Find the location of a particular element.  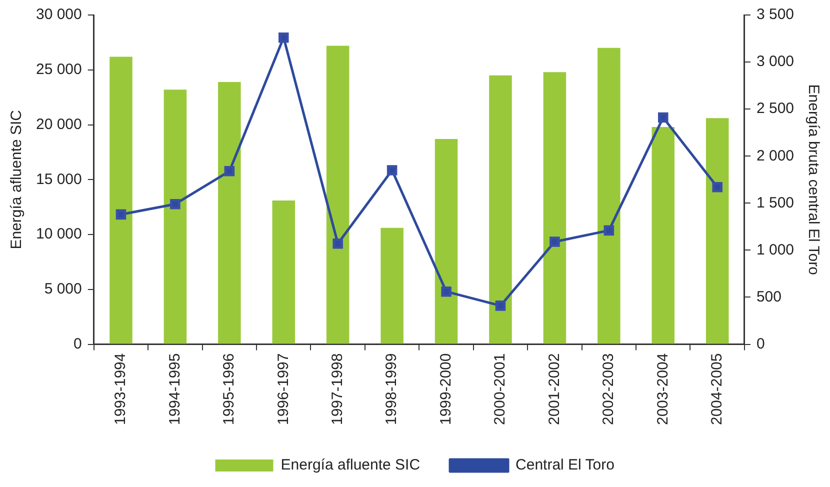

x-tick-label: 1997-1998 is located at coordinates (337, 389).